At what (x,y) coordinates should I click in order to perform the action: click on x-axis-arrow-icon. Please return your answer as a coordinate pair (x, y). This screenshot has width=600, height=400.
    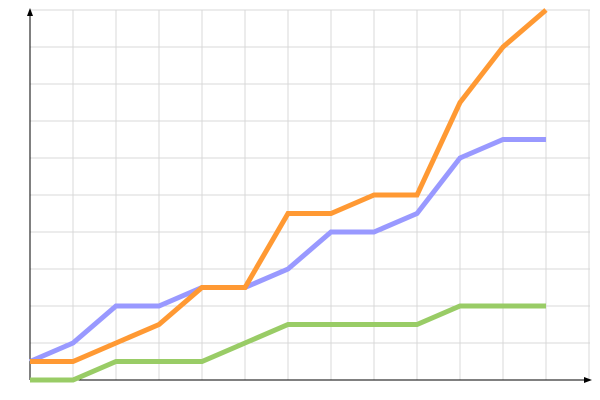
    Looking at the image, I should click on (588, 380).